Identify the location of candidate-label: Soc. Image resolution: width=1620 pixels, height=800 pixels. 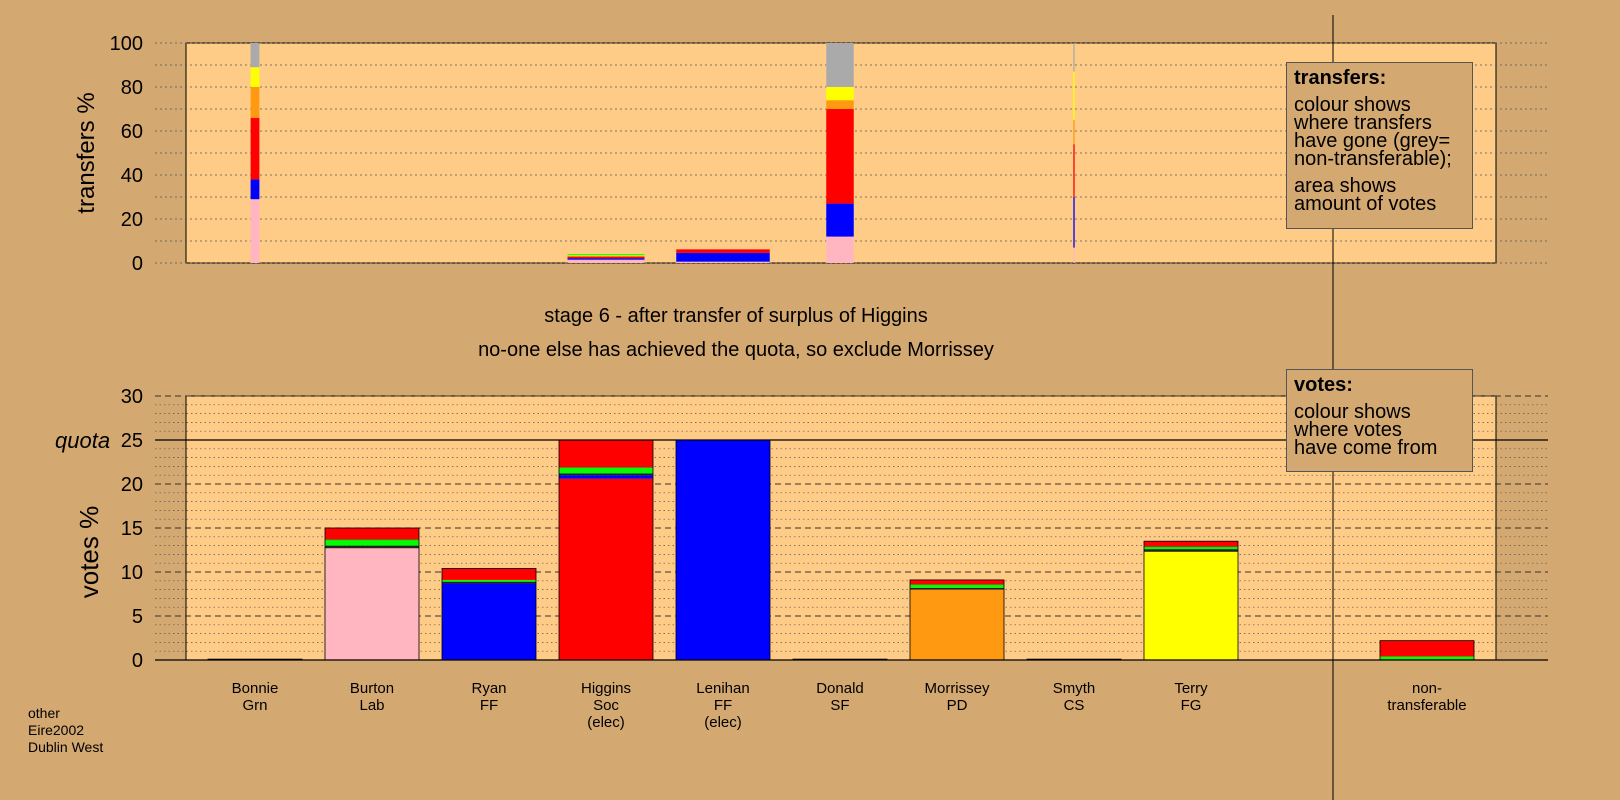
(606, 705).